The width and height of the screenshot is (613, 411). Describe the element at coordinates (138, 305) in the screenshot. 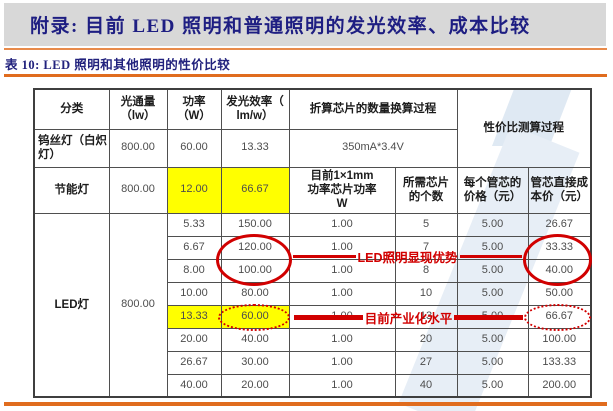

I see `led-lumen: 800.00` at that location.